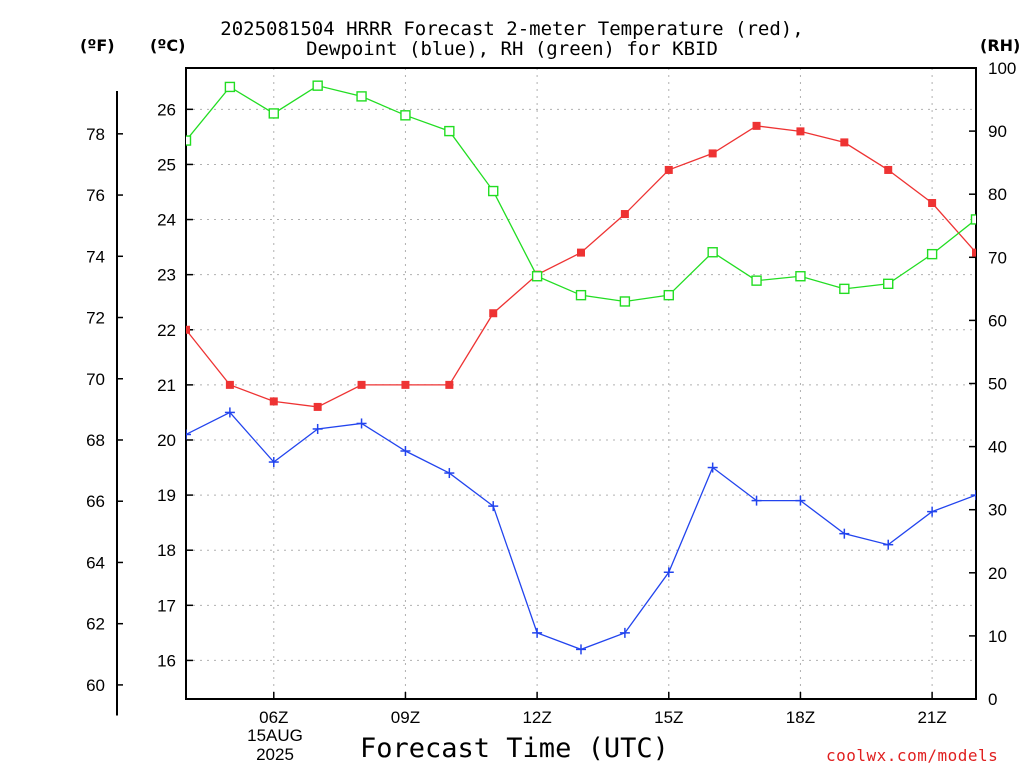 The width and height of the screenshot is (1024, 768). What do you see at coordinates (275, 754) in the screenshot?
I see `date-label-year: 2025` at bounding box center [275, 754].